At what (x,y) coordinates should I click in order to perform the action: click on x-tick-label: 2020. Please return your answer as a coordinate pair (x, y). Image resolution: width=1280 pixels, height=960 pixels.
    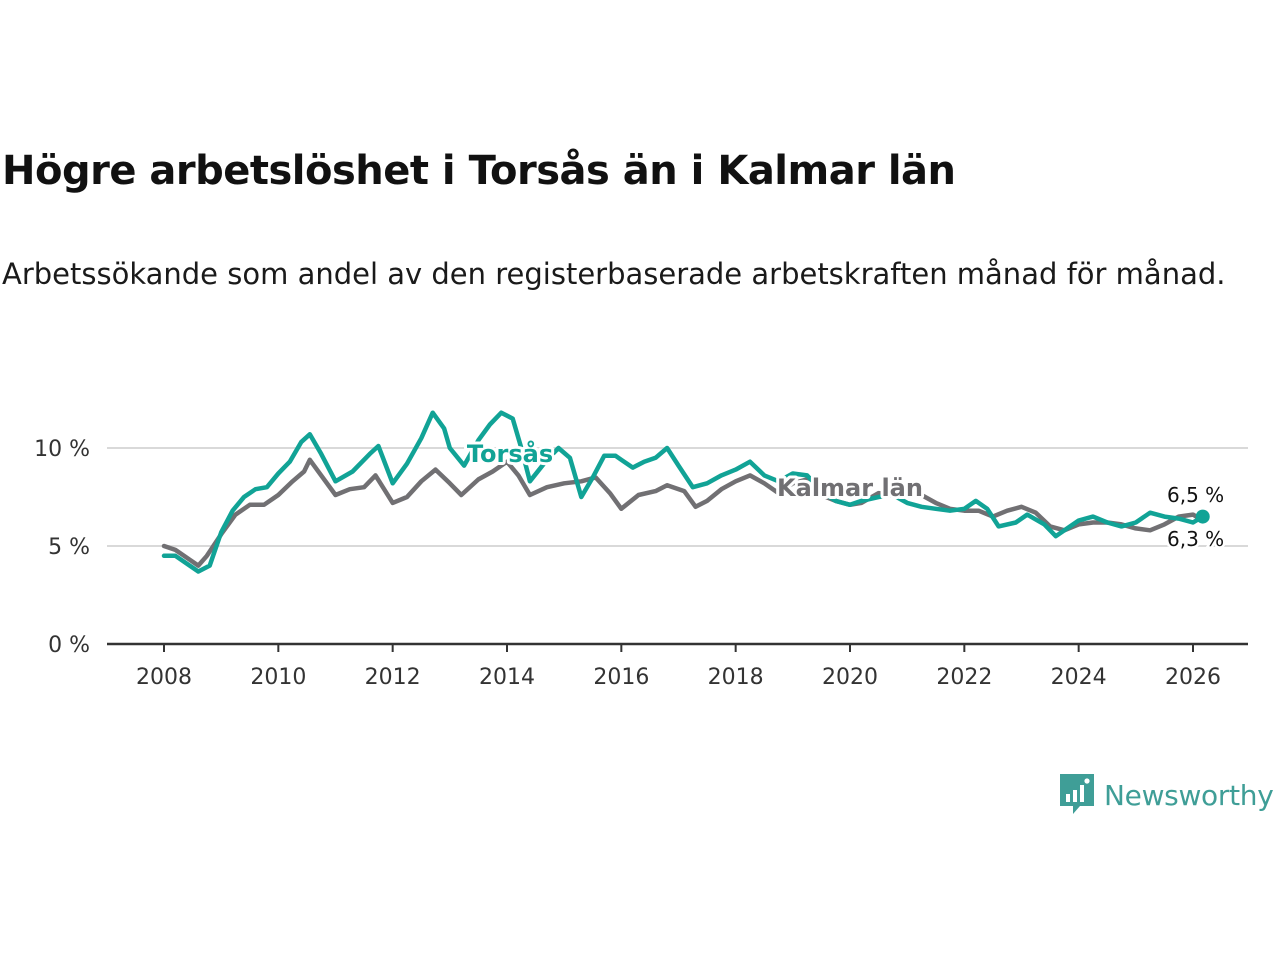
    Looking at the image, I should click on (850, 677).